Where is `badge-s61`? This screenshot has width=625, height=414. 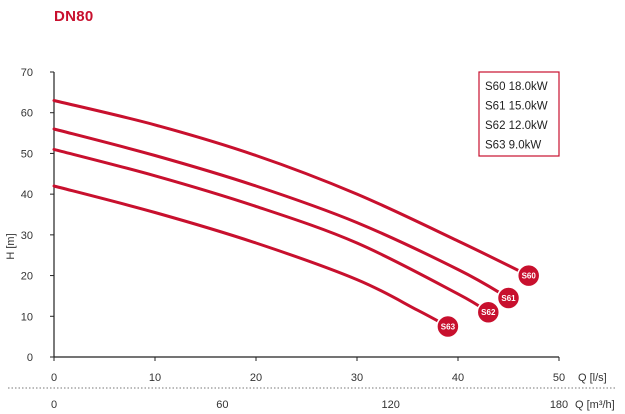 badge-s61 is located at coordinates (508, 298).